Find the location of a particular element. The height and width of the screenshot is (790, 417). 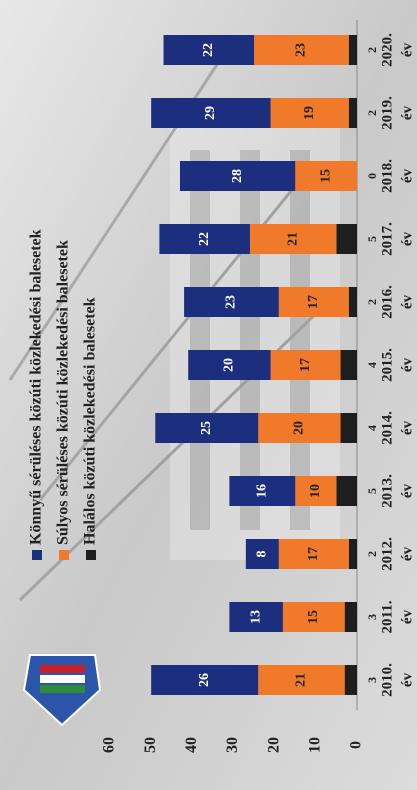

data-label: 26 is located at coordinates (204, 680).